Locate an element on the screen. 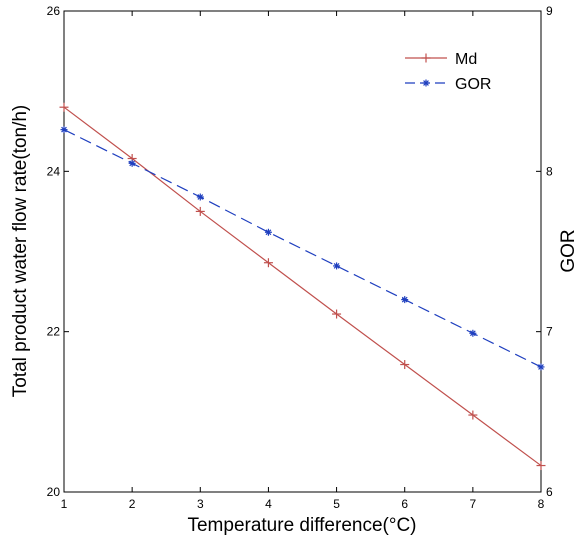 The image size is (579, 543). y-right-tick-label: 8 is located at coordinates (549, 171).